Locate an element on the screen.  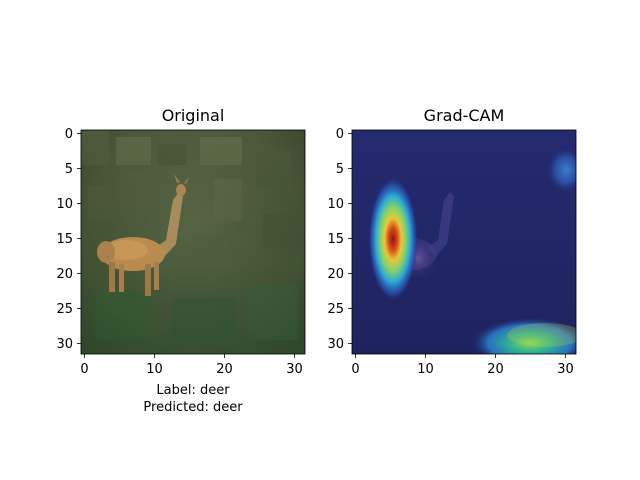
original-x-axis: 0 10 20 30 is located at coordinates (191, 365).